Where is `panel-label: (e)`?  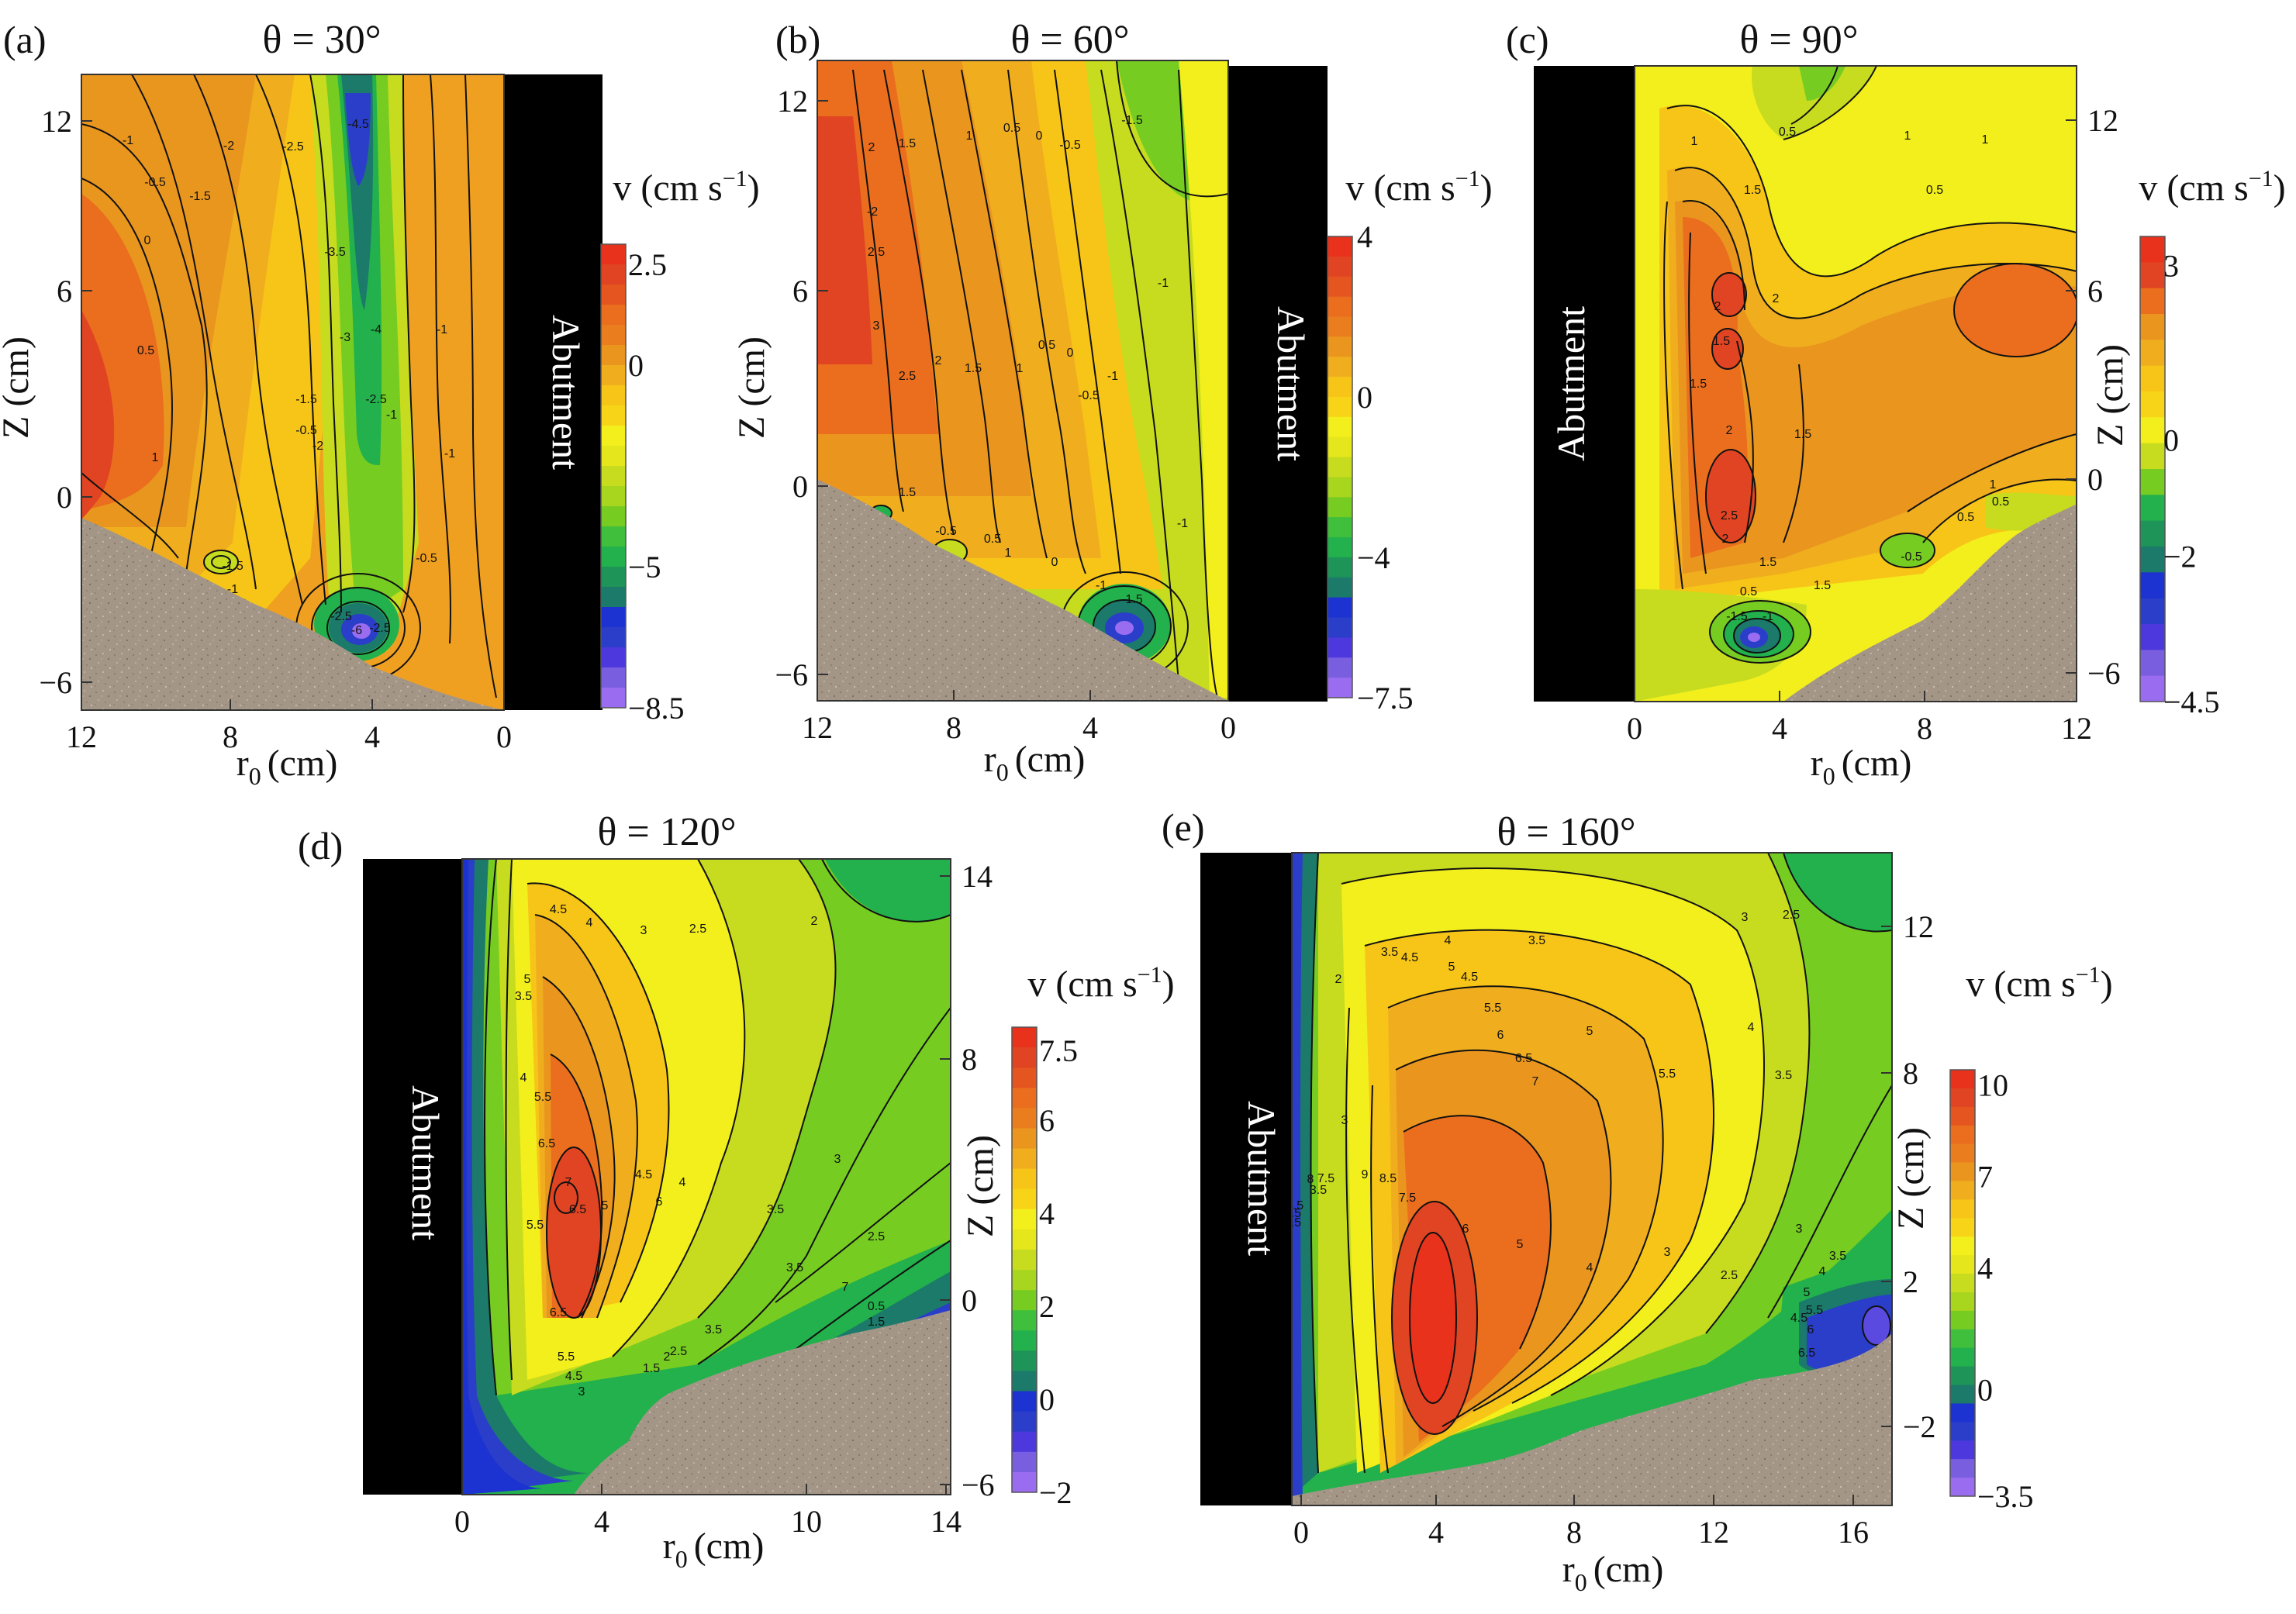 panel-label: (e) is located at coordinates (1183, 827).